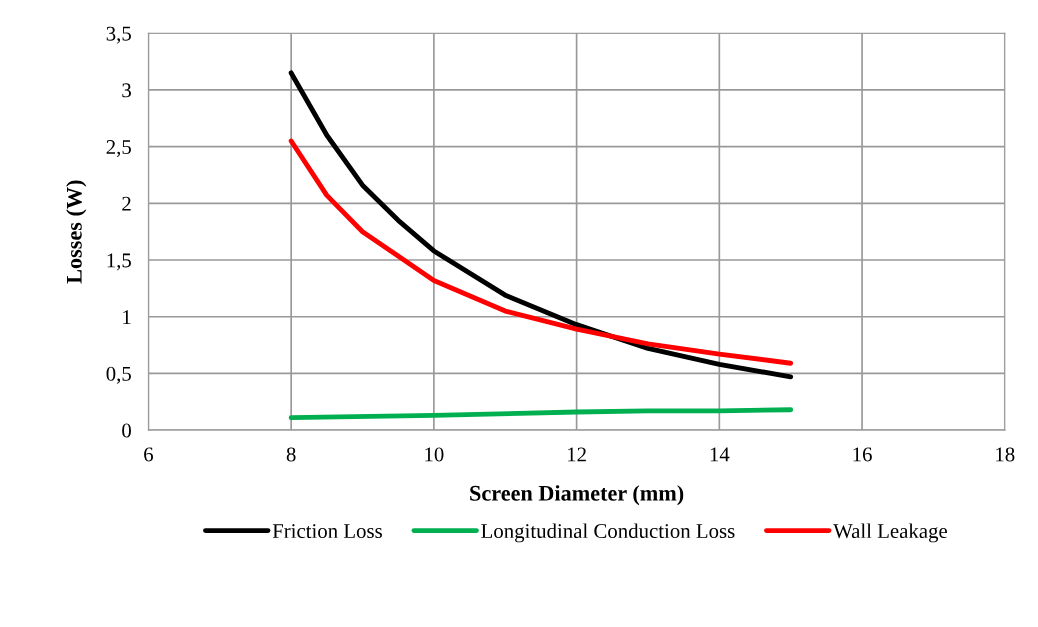 This screenshot has height=627, width=1038. Describe the element at coordinates (291, 454) in the screenshot. I see `x-tick-label: 8` at that location.